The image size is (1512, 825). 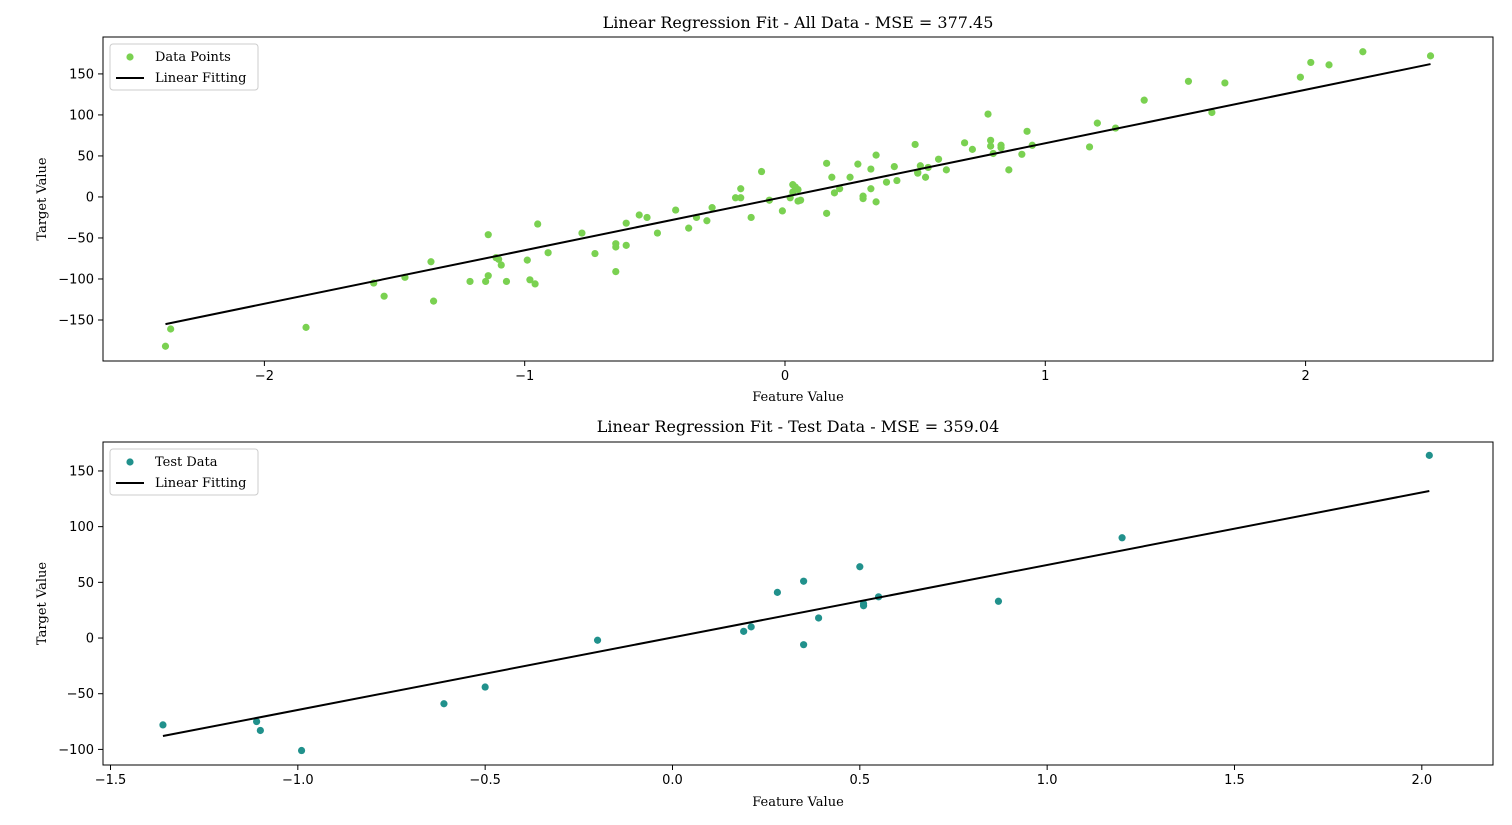 What do you see at coordinates (524, 376) in the screenshot?
I see `x-tick-label: −1` at bounding box center [524, 376].